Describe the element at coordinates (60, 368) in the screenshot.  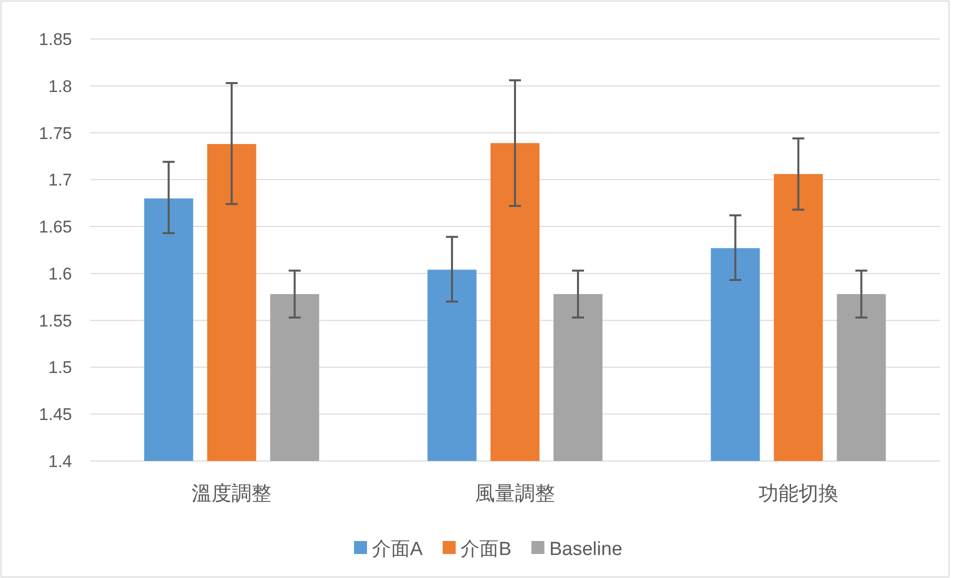
I see `y-tick-label: 1.5` at that location.